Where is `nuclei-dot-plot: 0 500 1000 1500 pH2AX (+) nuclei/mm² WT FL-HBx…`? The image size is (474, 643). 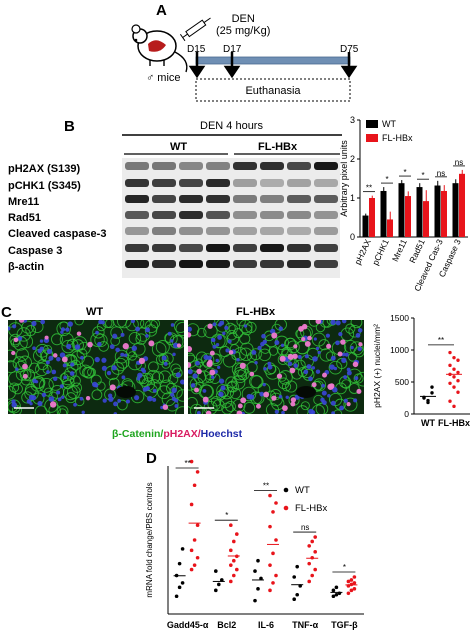
nuclei-dot-plot: 0 500 1000 1500 pH2AX (+) nuclei/mm² WT FL-HBx… is located at coordinates (421, 370).